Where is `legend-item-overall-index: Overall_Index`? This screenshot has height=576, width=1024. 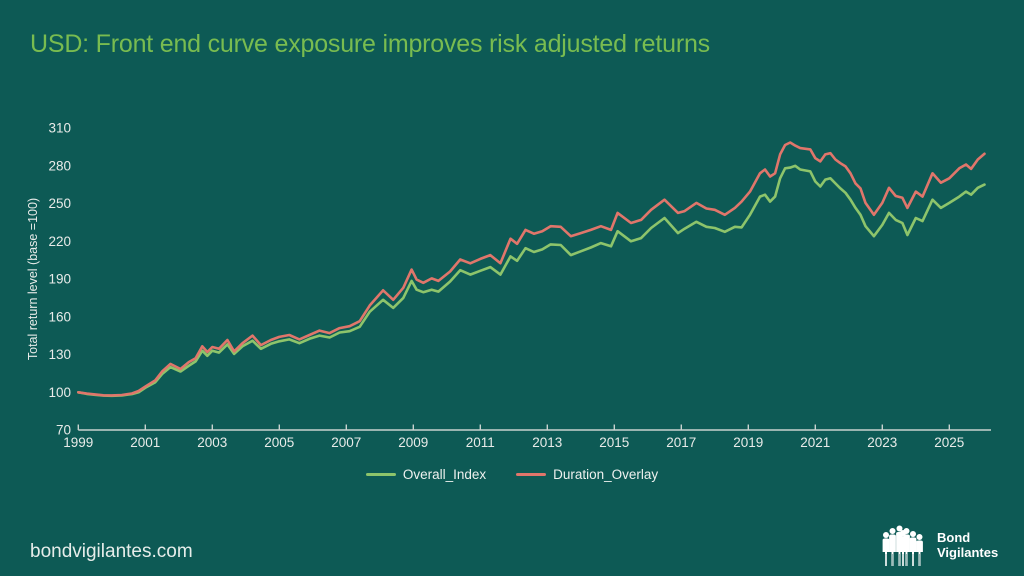
legend-item-overall-index: Overall_Index is located at coordinates (426, 474).